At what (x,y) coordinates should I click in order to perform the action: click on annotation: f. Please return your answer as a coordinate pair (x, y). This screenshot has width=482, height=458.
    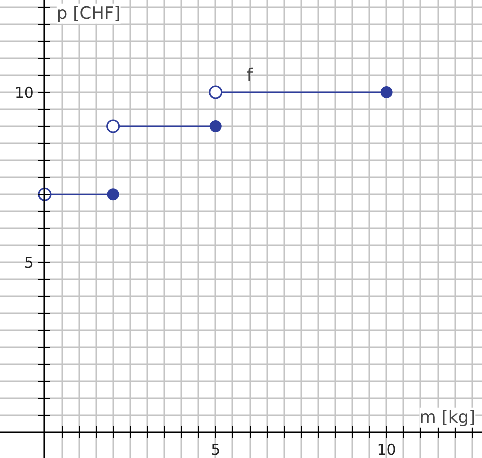
    Looking at the image, I should click on (250, 75).